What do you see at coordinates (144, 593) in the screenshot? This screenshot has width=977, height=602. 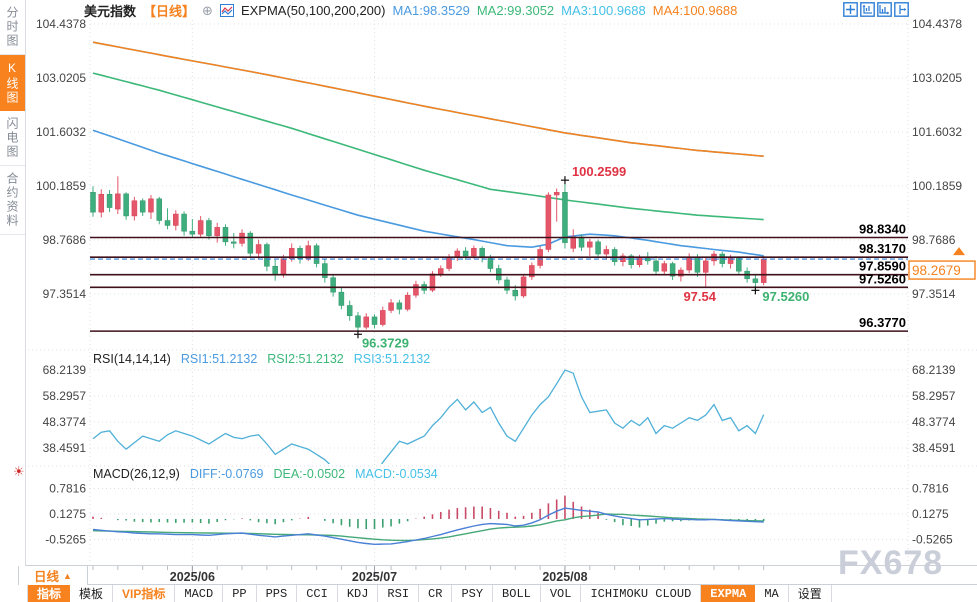 I see `toolbar-tab-vip-indicators: VIP指标` at bounding box center [144, 593].